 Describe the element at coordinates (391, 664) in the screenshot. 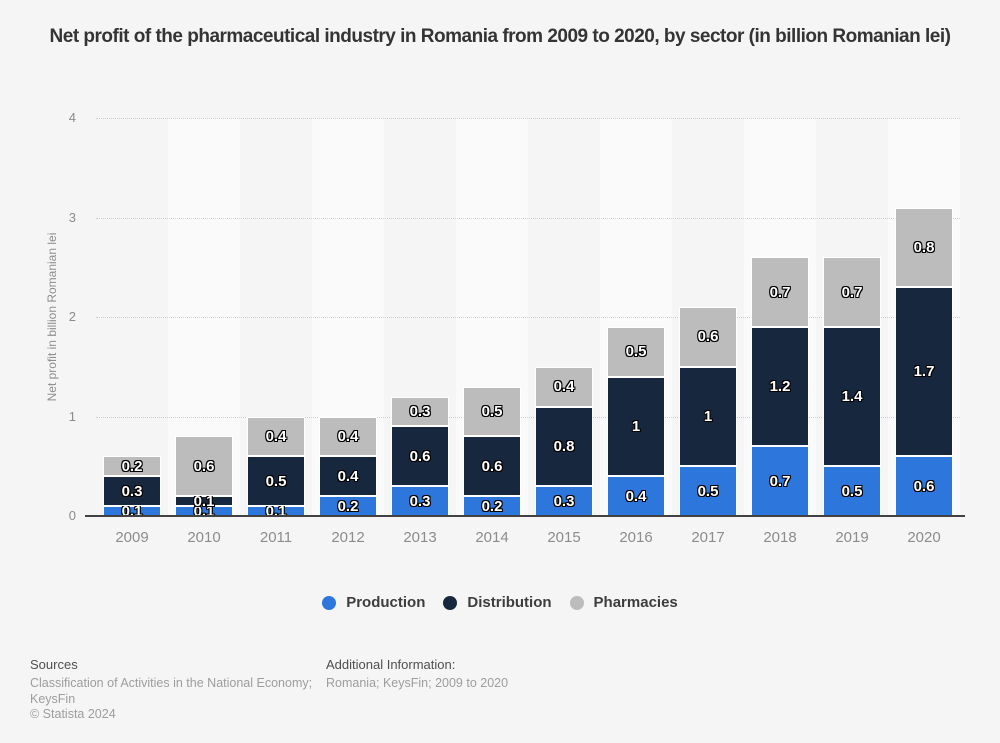

I see `additional-information-heading: Additional Information:` at that location.